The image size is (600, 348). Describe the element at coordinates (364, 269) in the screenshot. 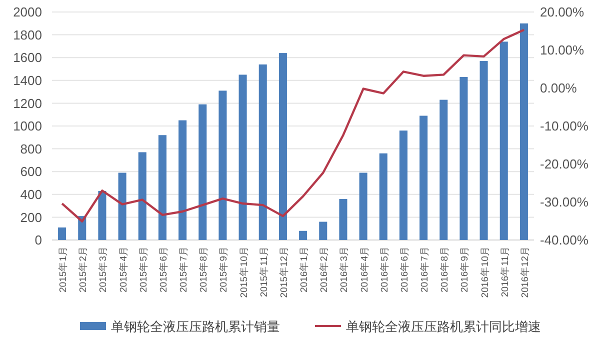

I see `x-tick-label: 2016年4月` at that location.